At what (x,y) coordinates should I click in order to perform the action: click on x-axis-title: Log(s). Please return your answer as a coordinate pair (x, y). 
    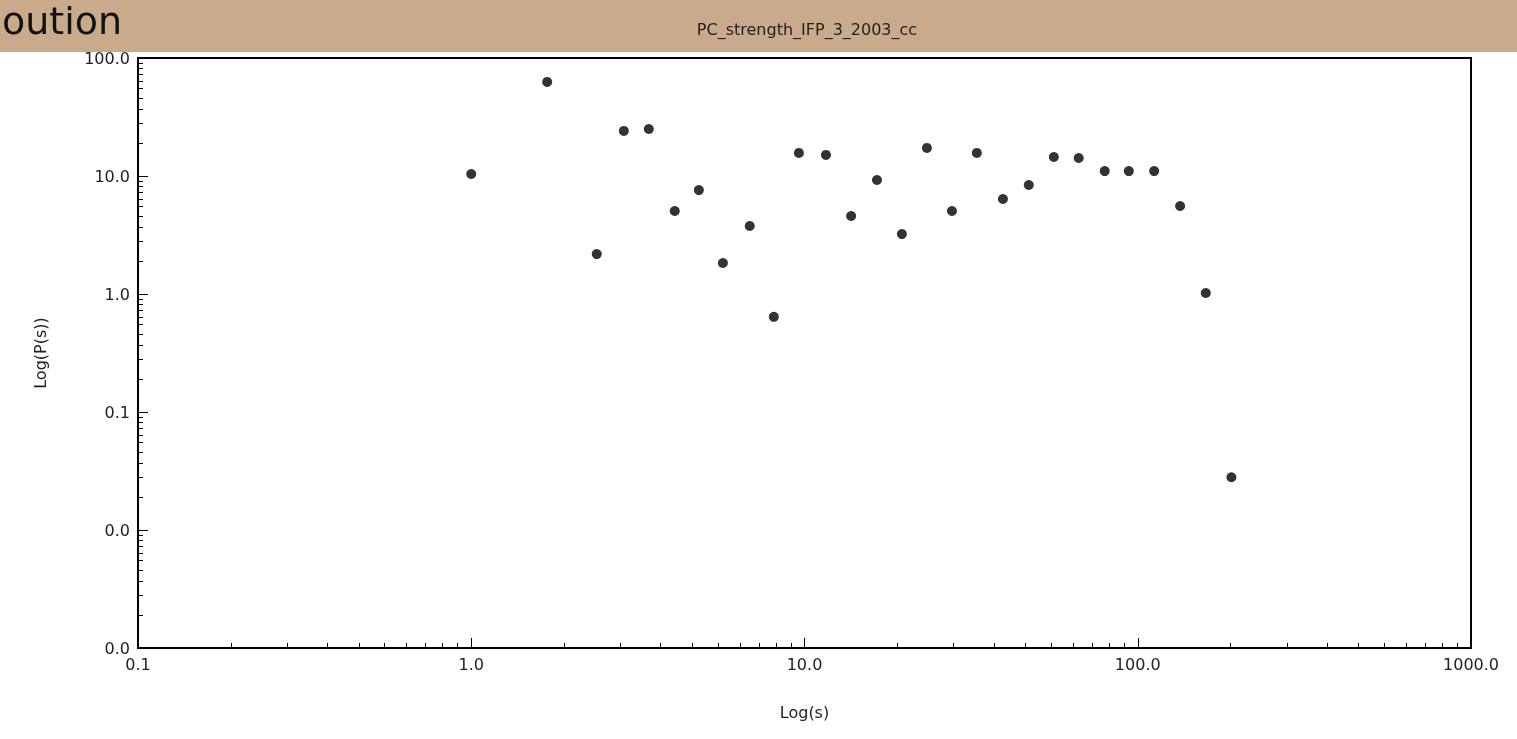
    Looking at the image, I should click on (804, 712).